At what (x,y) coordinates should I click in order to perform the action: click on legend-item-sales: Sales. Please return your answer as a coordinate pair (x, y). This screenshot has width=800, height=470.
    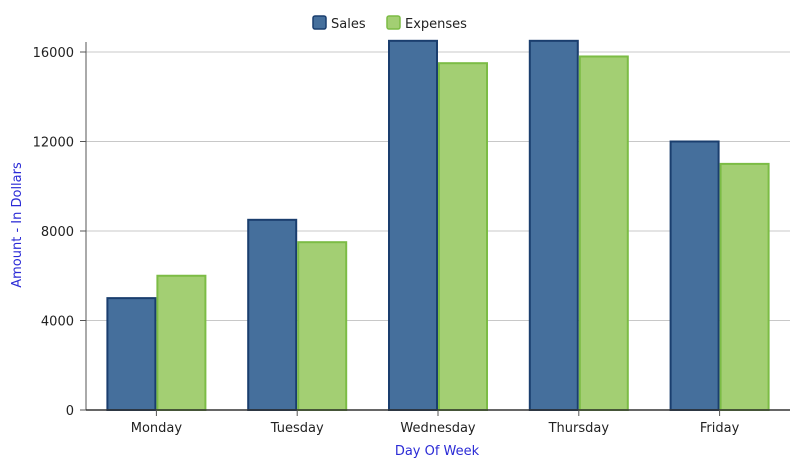
    Looking at the image, I should click on (339, 23).